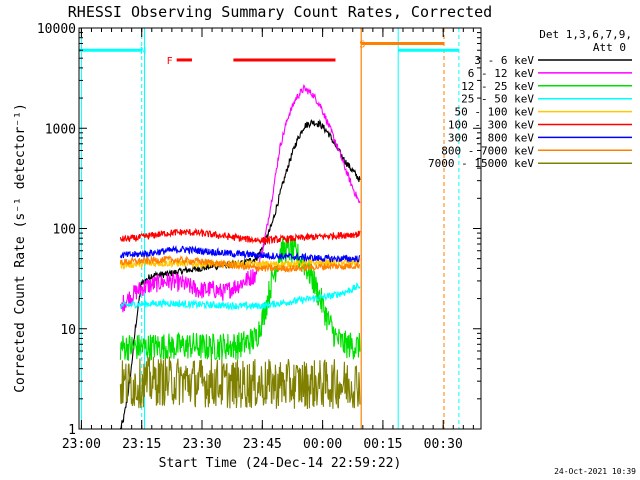  What do you see at coordinates (143, 51) in the screenshot?
I see `annotation-n: N` at bounding box center [143, 51].